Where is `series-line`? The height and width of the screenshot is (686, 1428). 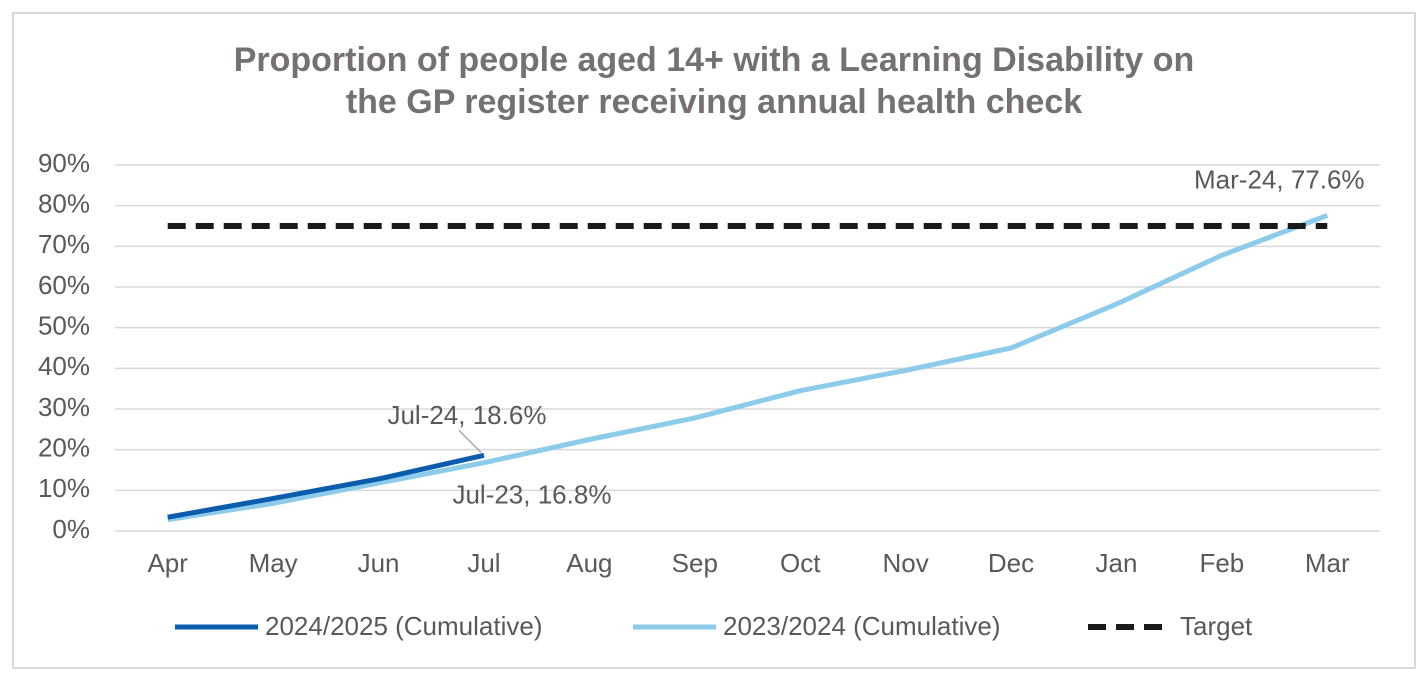
series-line is located at coordinates (326, 486).